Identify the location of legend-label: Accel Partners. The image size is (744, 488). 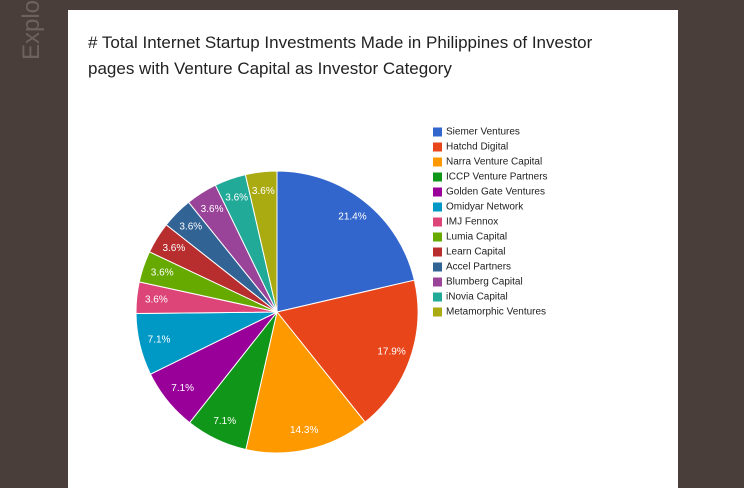
(478, 267).